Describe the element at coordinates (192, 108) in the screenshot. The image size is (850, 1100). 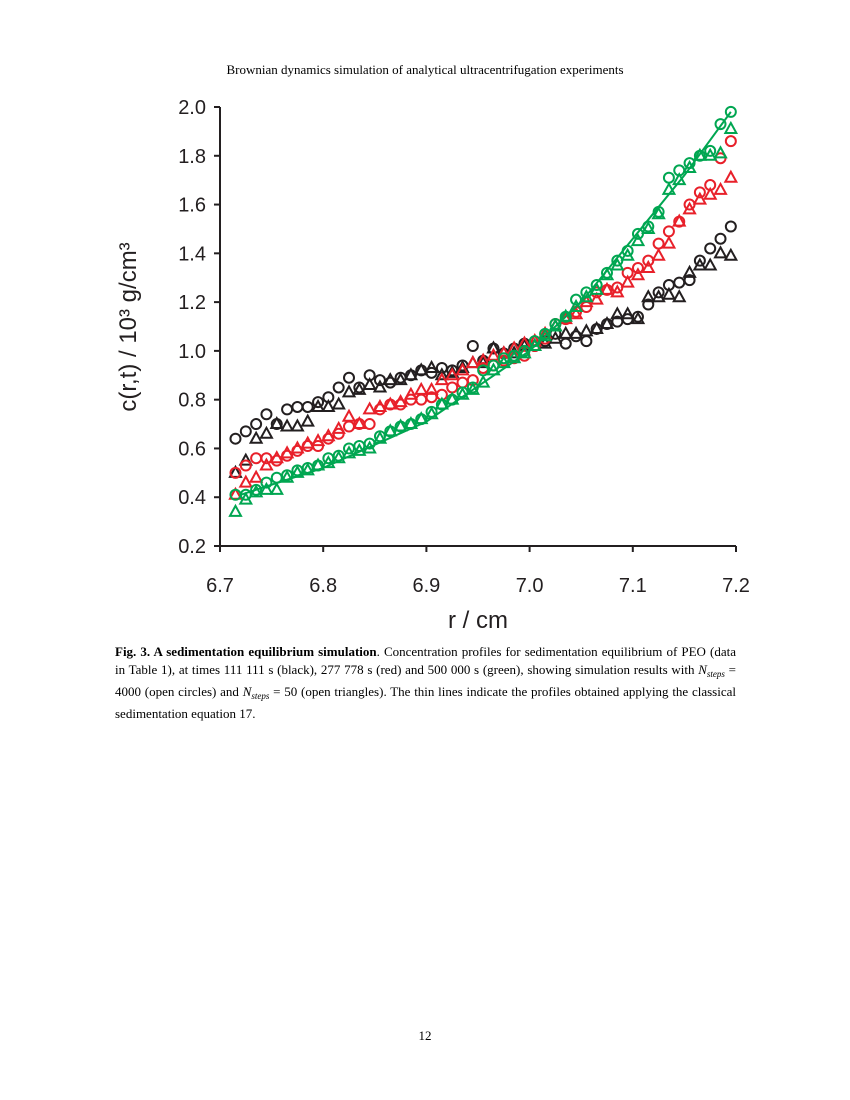
I see `y-tick-label: 2.0` at that location.